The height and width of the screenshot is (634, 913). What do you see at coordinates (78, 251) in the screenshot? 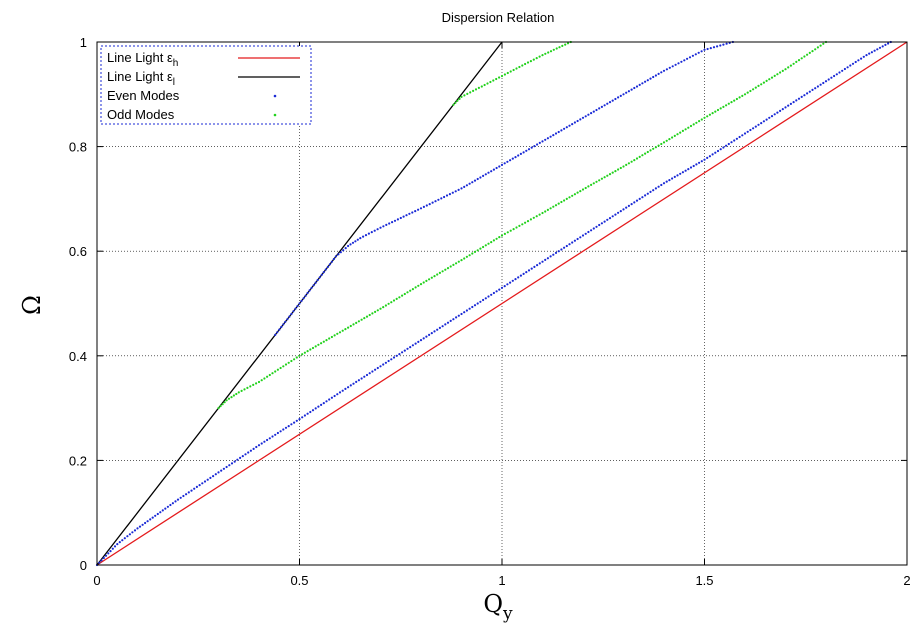
I see `y-tick-label: 0.6` at bounding box center [78, 251].